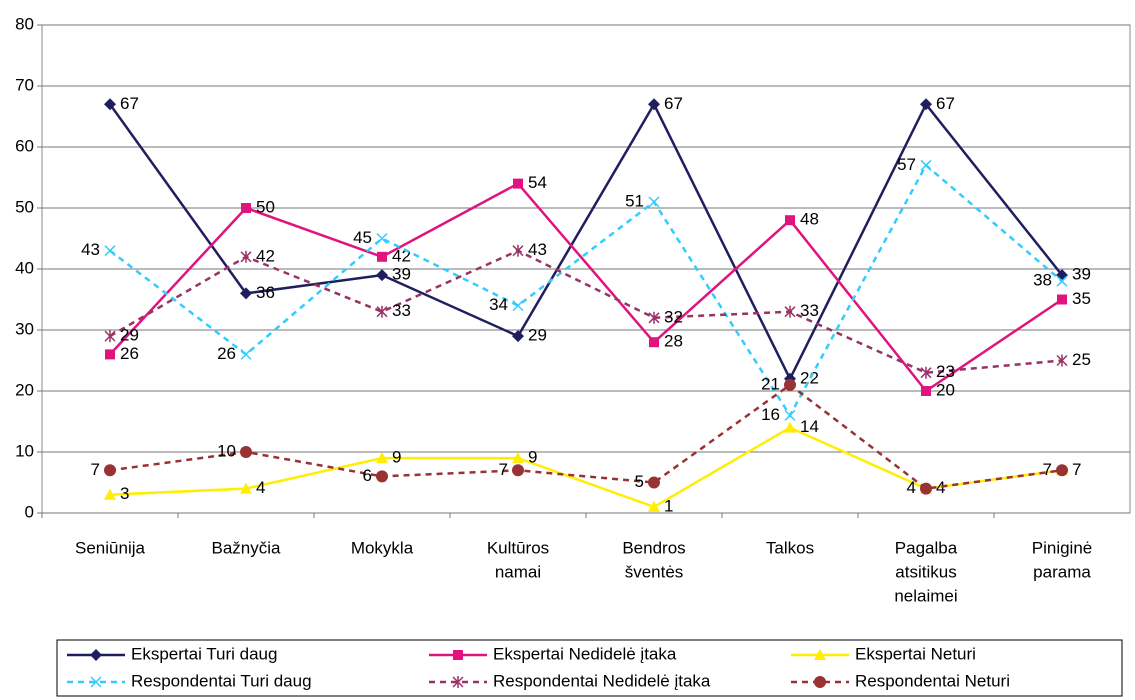 The image size is (1135, 700). I want to click on data-label: 1, so click(668, 505).